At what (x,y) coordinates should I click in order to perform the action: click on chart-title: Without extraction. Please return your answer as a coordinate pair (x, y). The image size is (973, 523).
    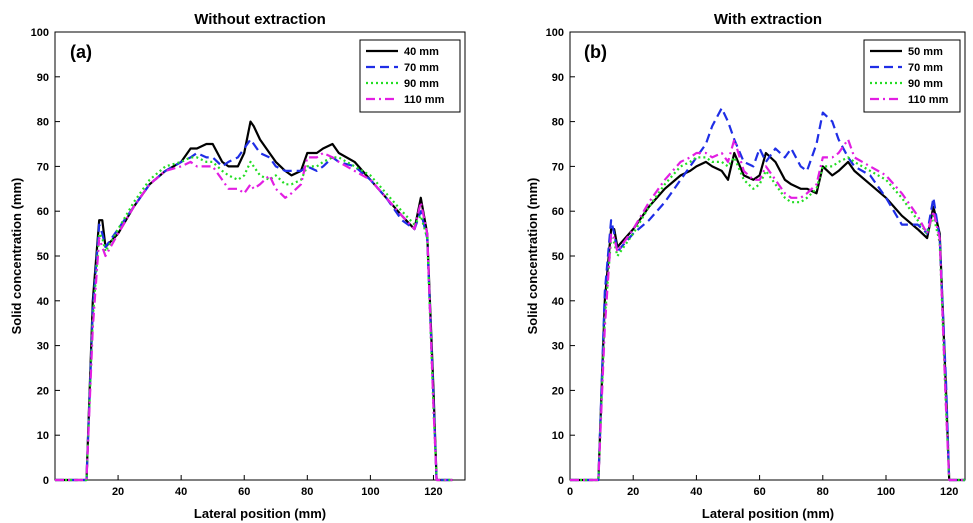
    Looking at the image, I should click on (260, 19).